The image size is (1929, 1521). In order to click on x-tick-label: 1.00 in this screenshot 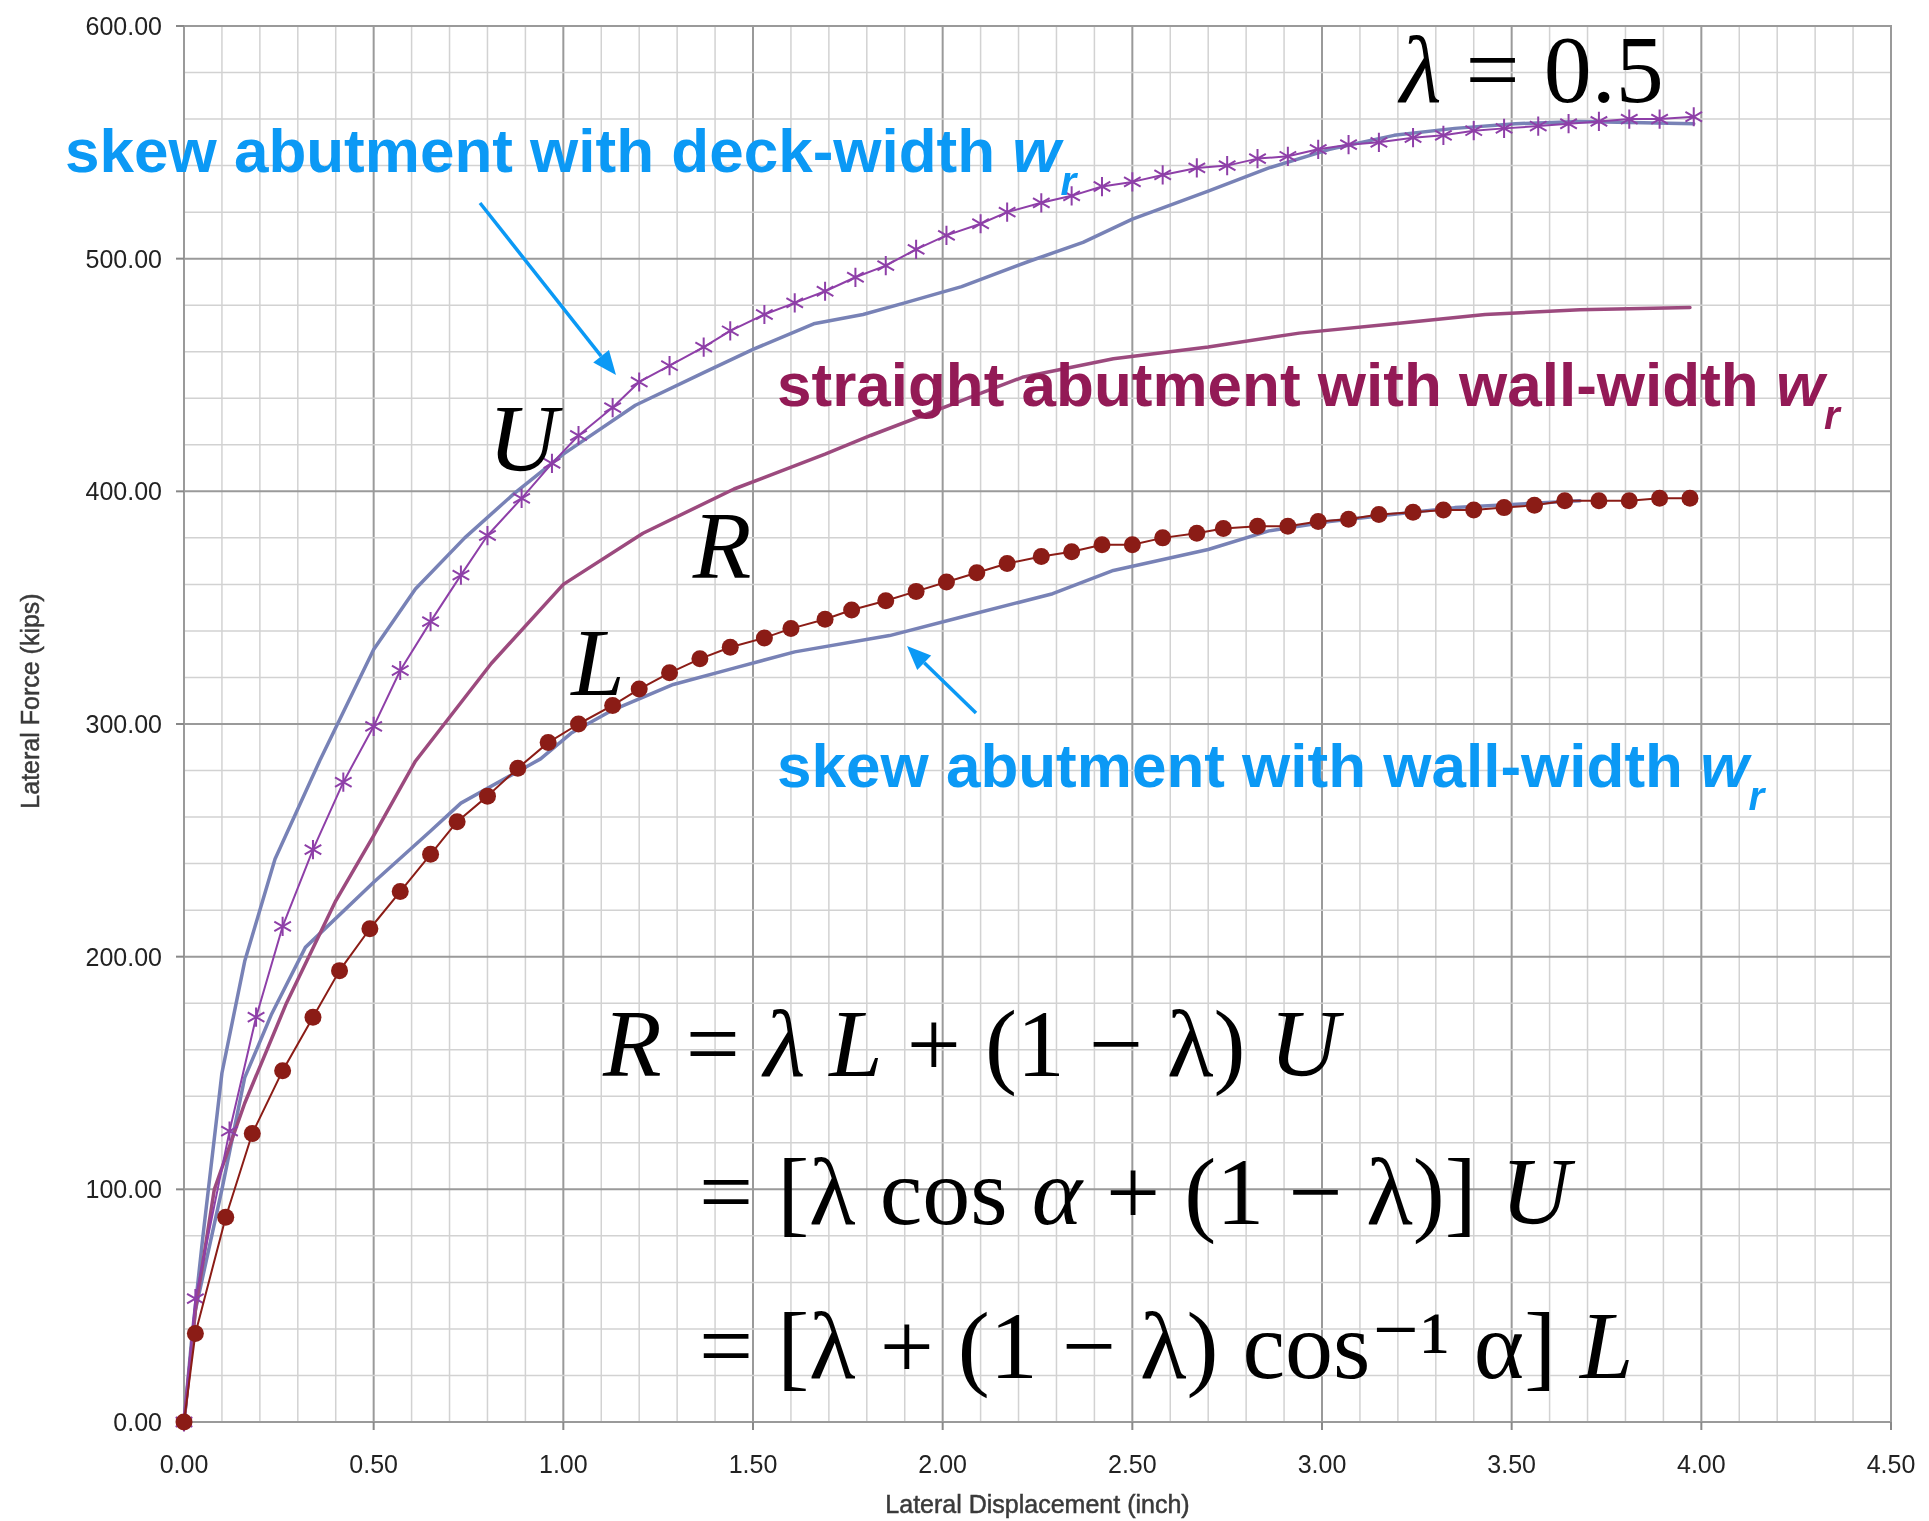, I will do `click(563, 1464)`.